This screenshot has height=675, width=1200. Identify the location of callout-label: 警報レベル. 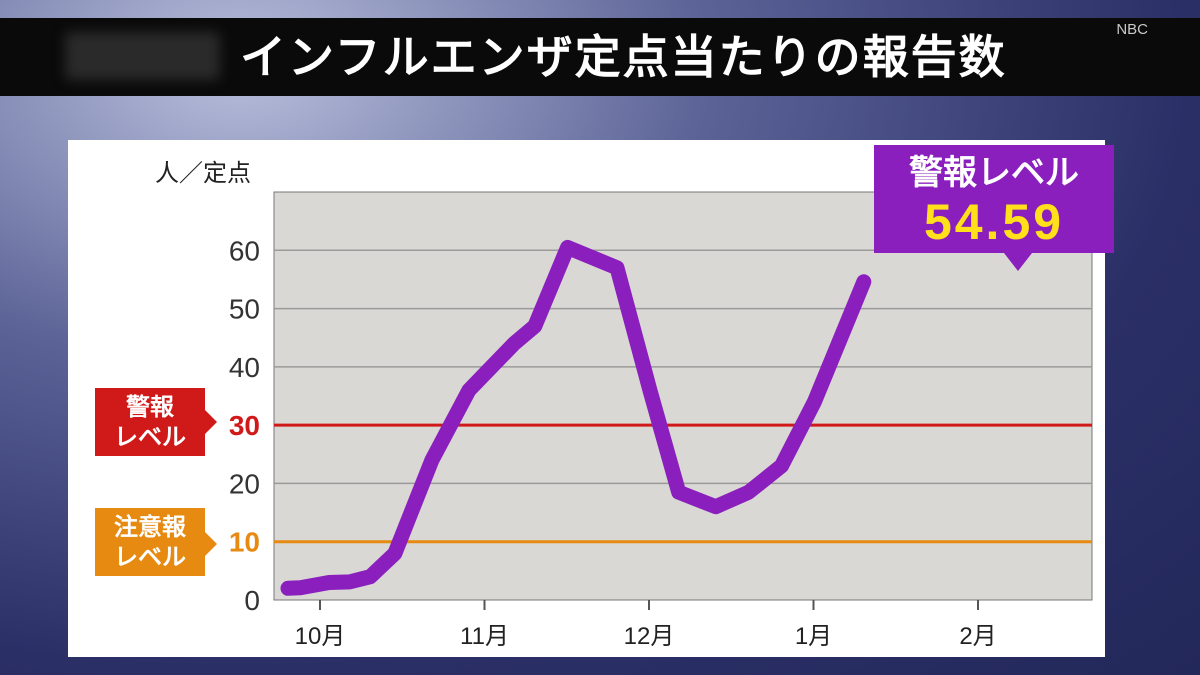
(994, 173).